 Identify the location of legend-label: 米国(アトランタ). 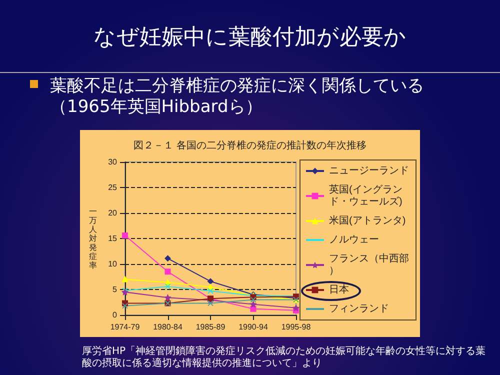
(367, 220).